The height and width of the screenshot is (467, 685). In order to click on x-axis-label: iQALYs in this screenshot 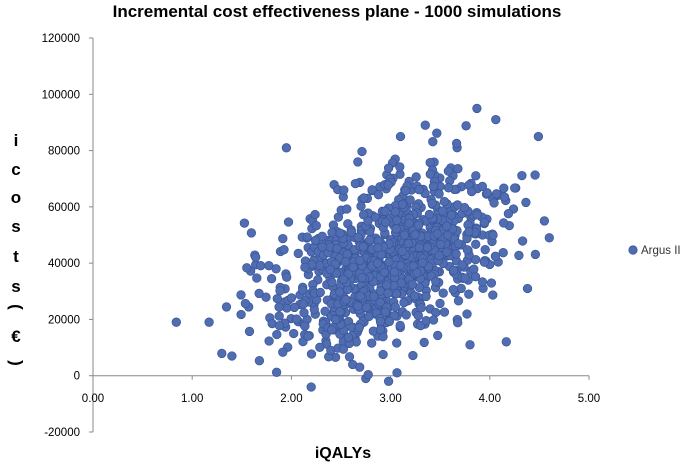, I will do `click(343, 453)`.